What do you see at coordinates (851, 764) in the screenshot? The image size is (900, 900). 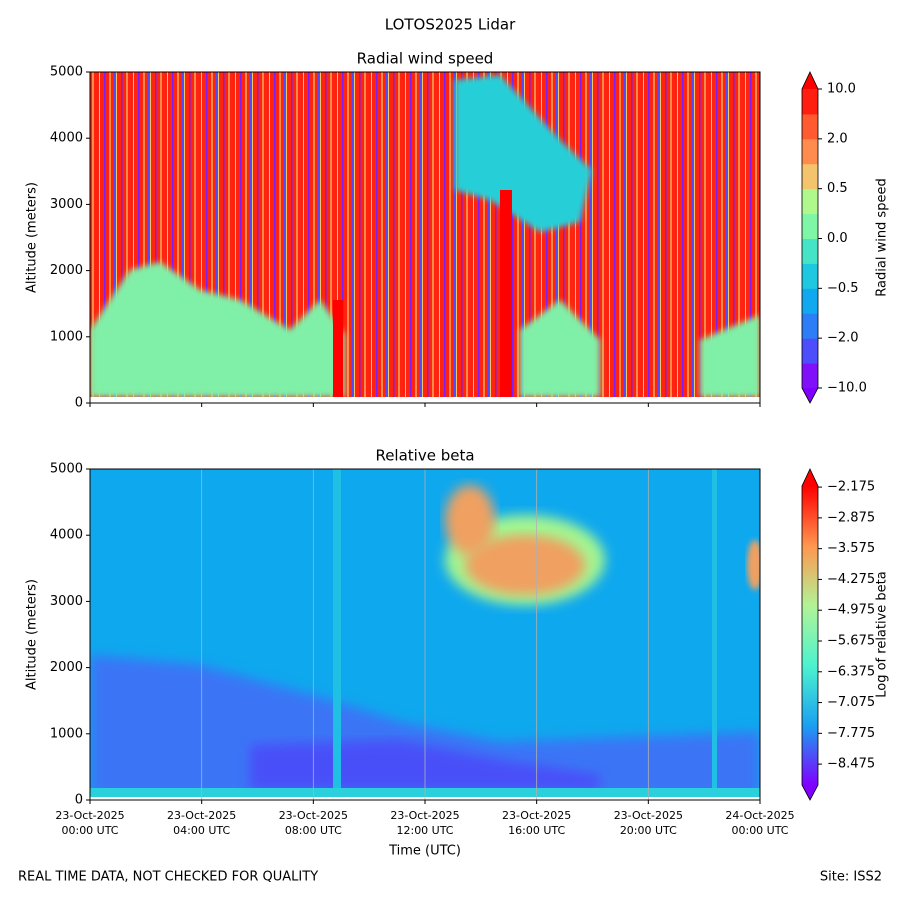 I see `colorbar-tick-label: −8.475` at bounding box center [851, 764].